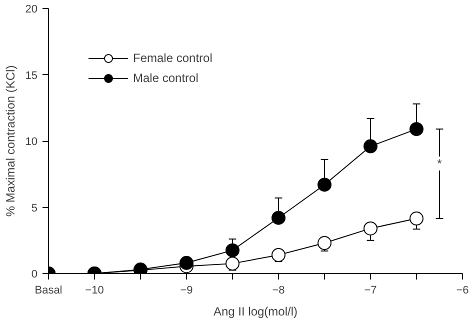 The height and width of the screenshot is (321, 474). What do you see at coordinates (278, 290) in the screenshot?
I see `x-tick-label: −8` at bounding box center [278, 290].